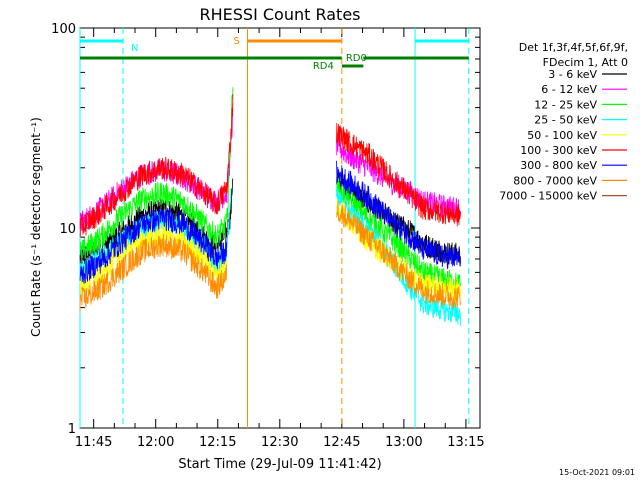  I want to click on legend-label: 50 - 100 keV, so click(562, 135).